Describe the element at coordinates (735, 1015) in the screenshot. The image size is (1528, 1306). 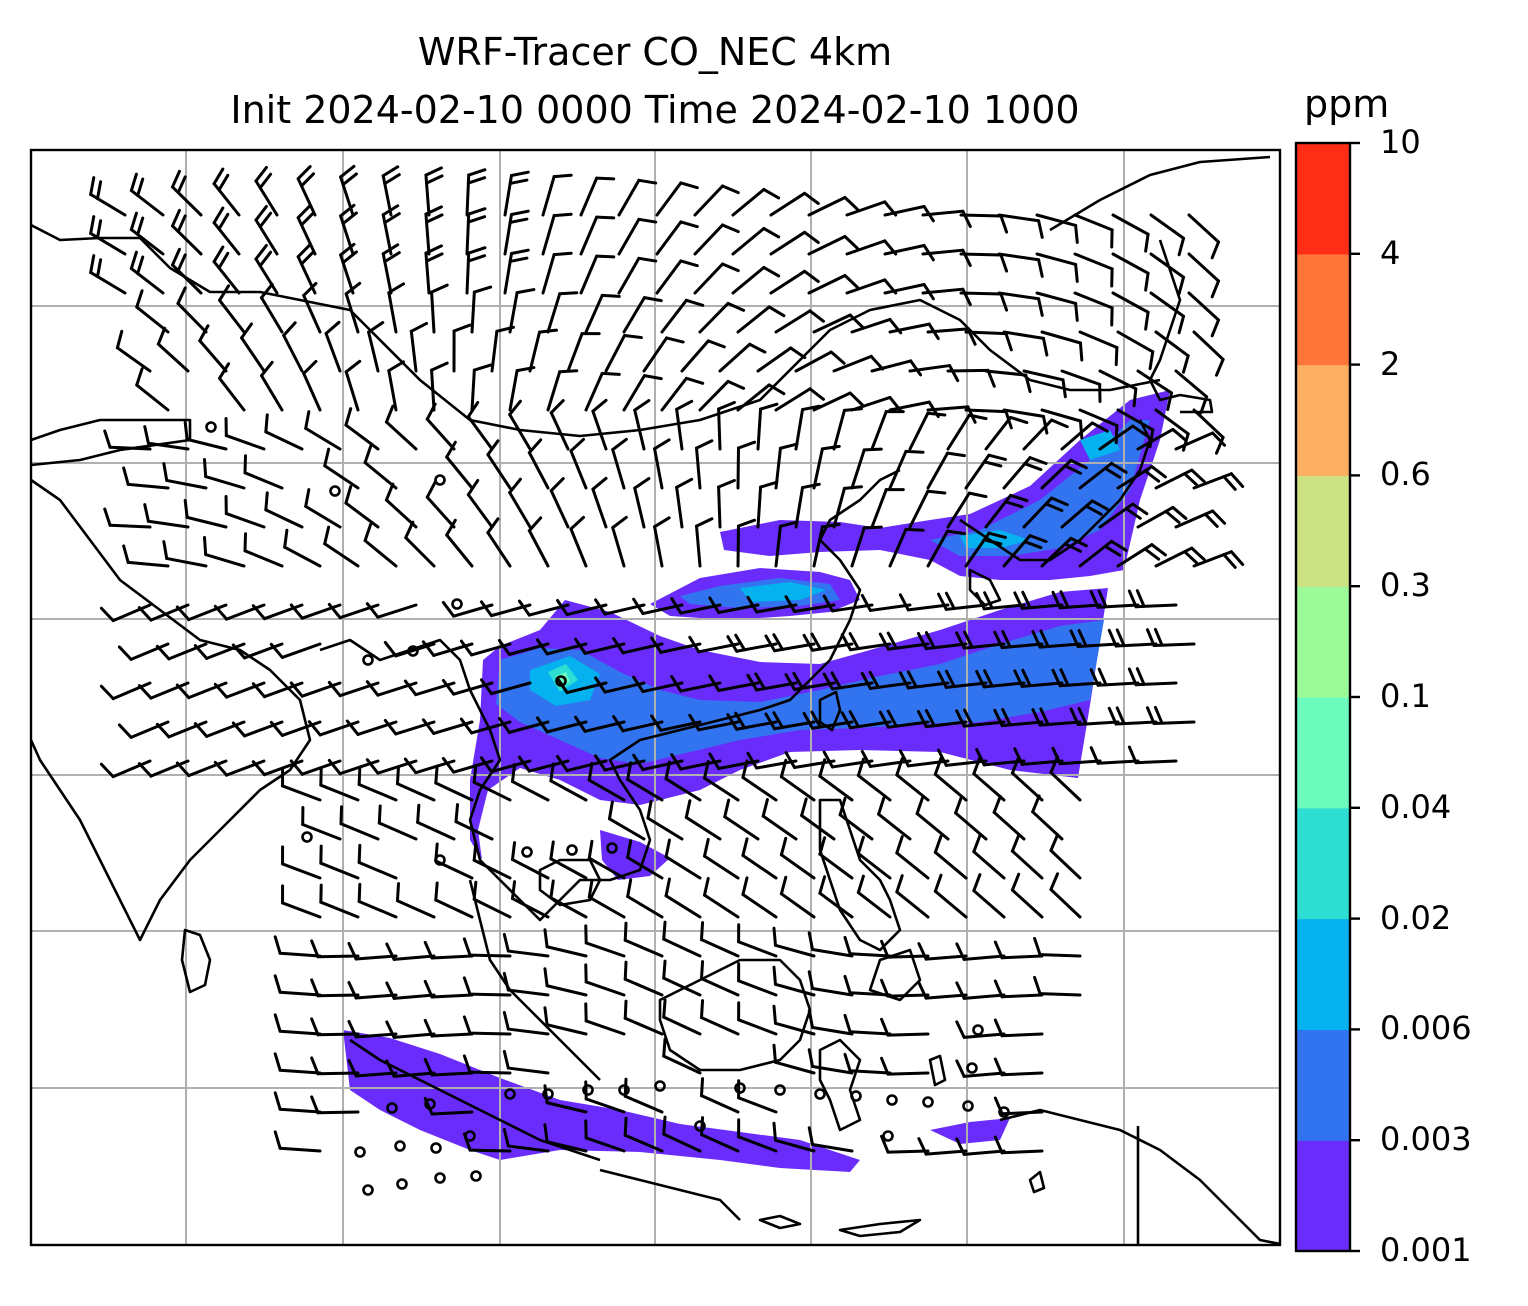
I see `coastline-borneo` at that location.